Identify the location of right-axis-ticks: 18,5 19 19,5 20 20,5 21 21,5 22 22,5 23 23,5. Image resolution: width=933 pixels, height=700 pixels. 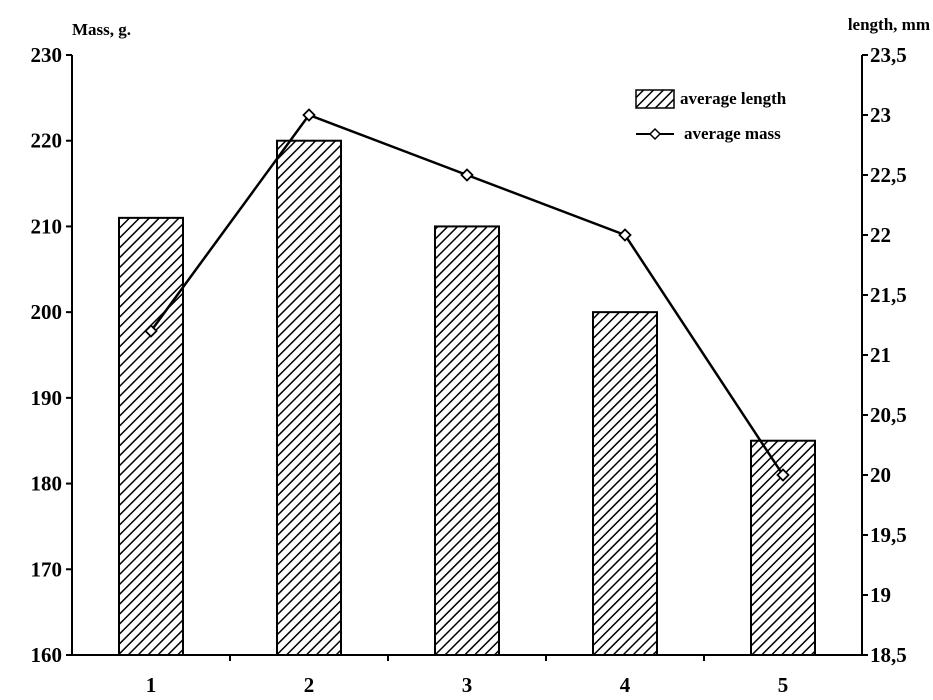
(884, 355).